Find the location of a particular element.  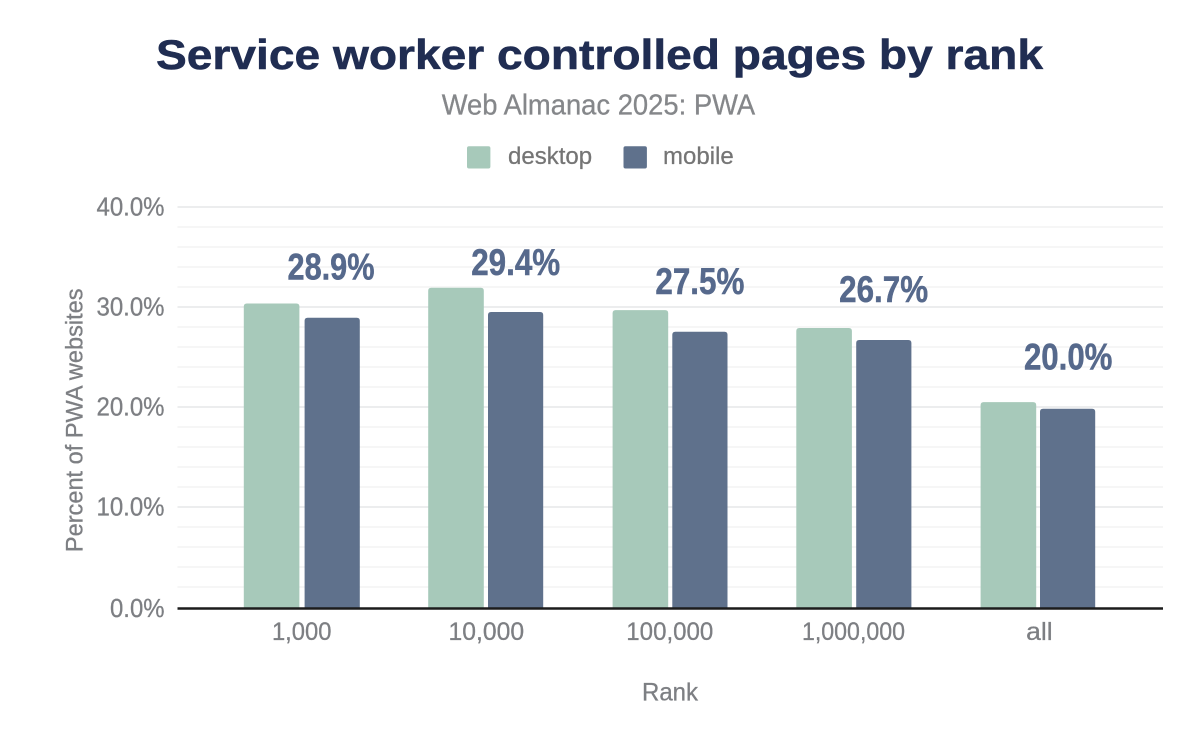

svg-text: 1,000 is located at coordinates (302, 632).